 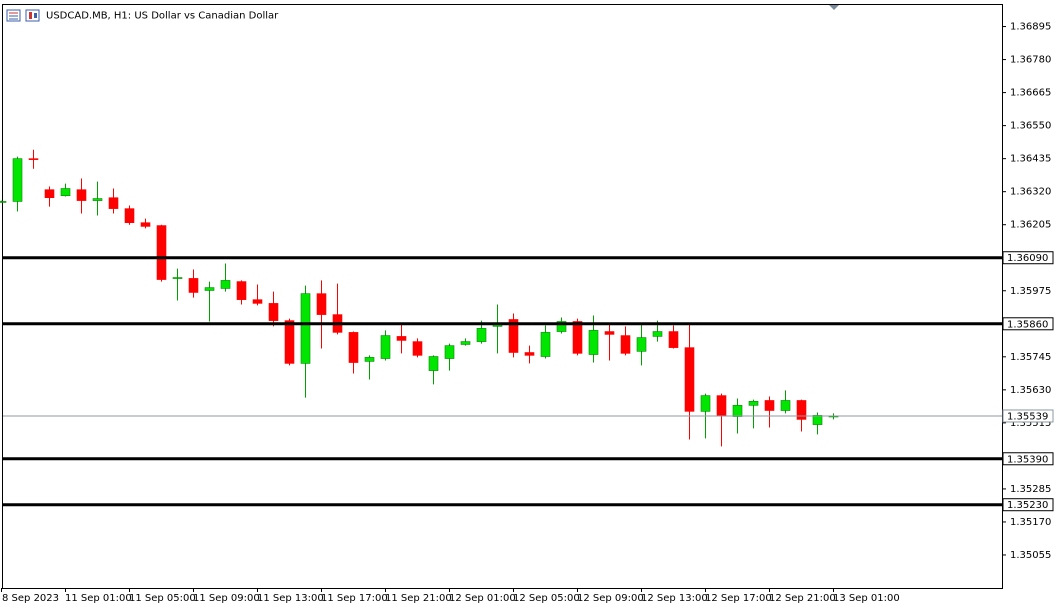 What do you see at coordinates (546, 598) in the screenshot?
I see `x-tick-label: 12 Sep 05:00` at bounding box center [546, 598].